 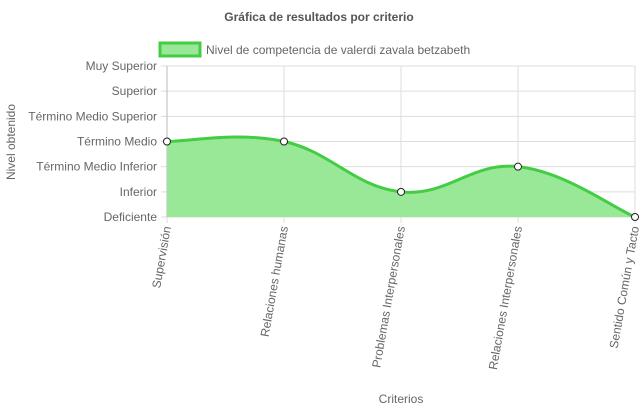 I want to click on y-tick-label: Superior, so click(x=134, y=91).